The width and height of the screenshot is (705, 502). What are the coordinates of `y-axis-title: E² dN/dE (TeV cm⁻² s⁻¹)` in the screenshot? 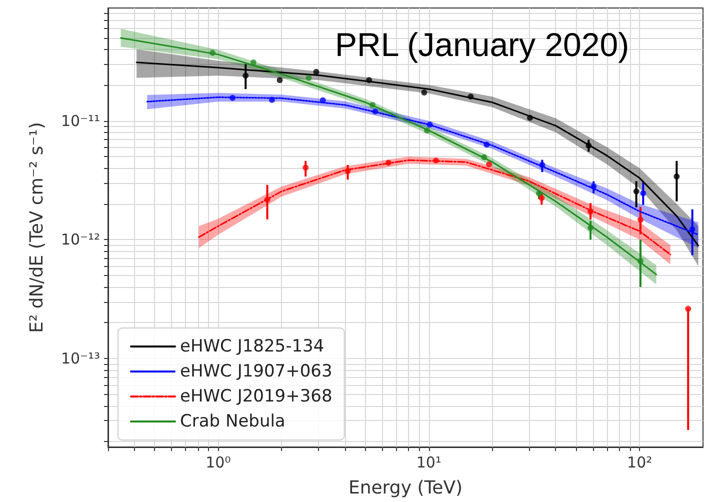 It's located at (37, 227).